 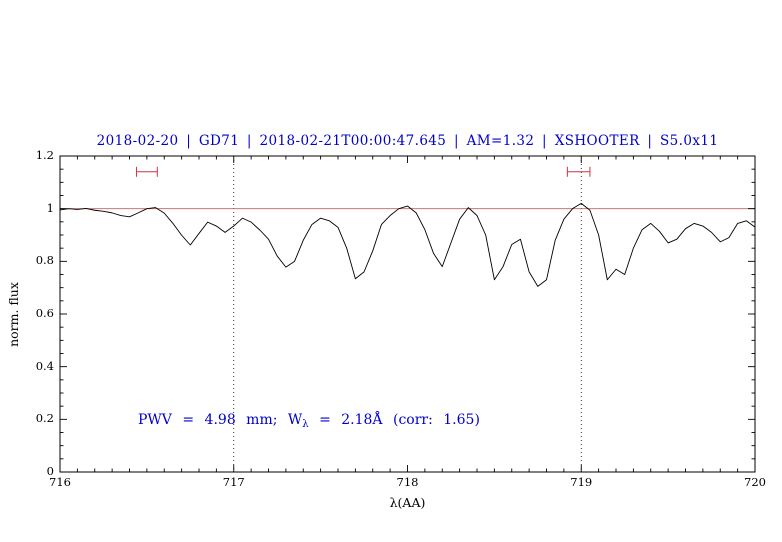 What do you see at coordinates (44, 313) in the screenshot?
I see `y-tick-label: 0.6` at bounding box center [44, 313].